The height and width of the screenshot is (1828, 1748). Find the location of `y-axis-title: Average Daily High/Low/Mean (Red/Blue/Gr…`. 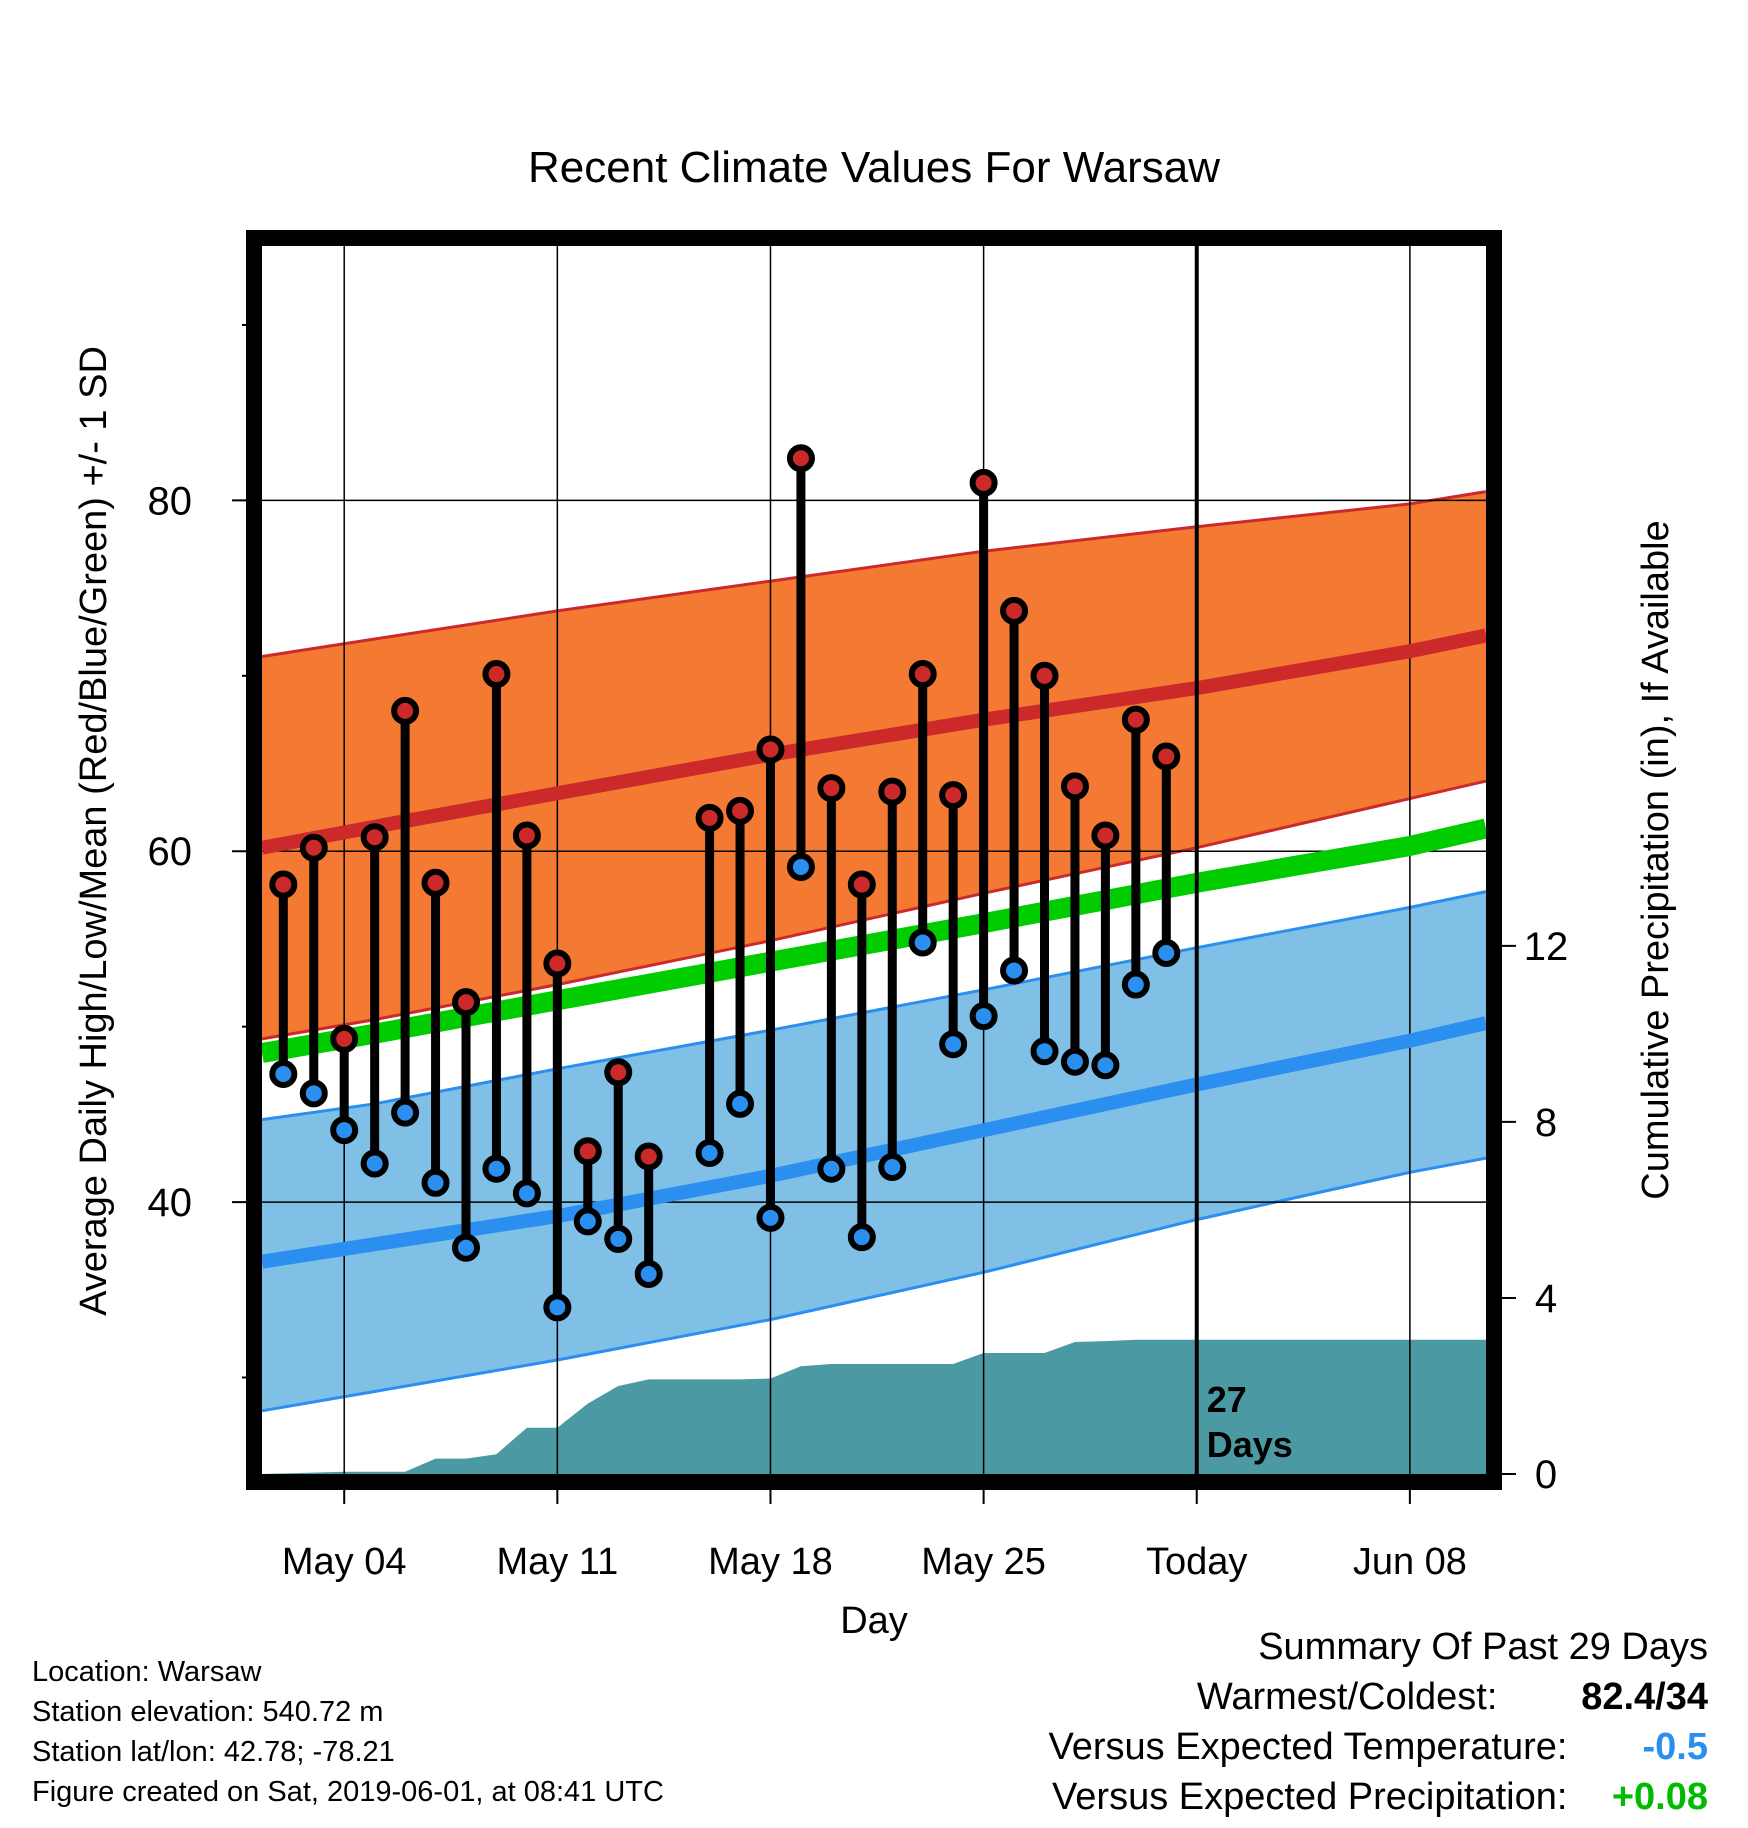

y-axis-title: Average Daily High/Low/Mean (Red/Blue/Gr… is located at coordinates (94, 831).